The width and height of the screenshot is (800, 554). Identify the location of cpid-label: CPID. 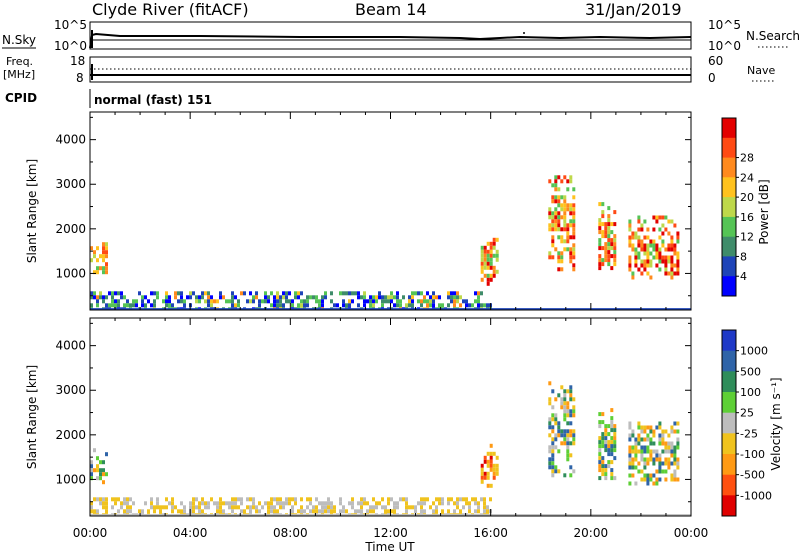
(21, 98).